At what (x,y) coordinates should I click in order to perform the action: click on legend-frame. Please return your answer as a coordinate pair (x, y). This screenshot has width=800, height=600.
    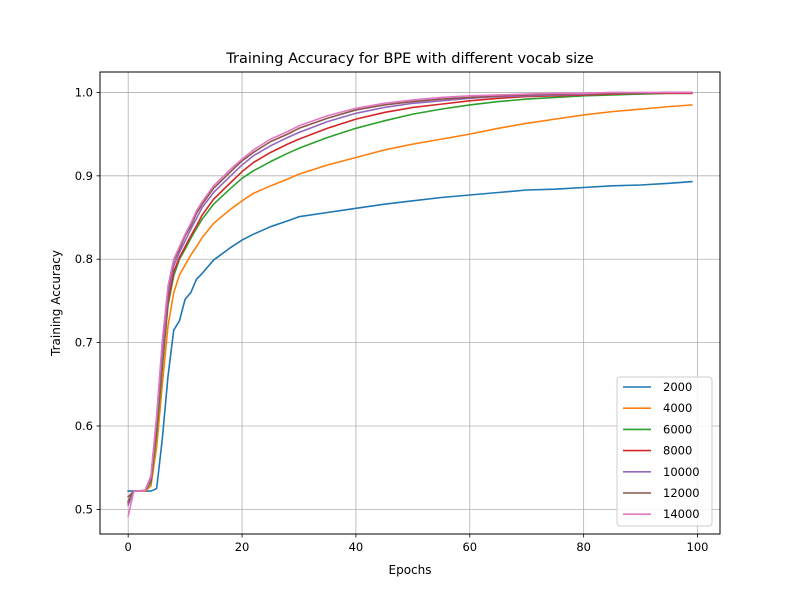
    Looking at the image, I should click on (664, 451).